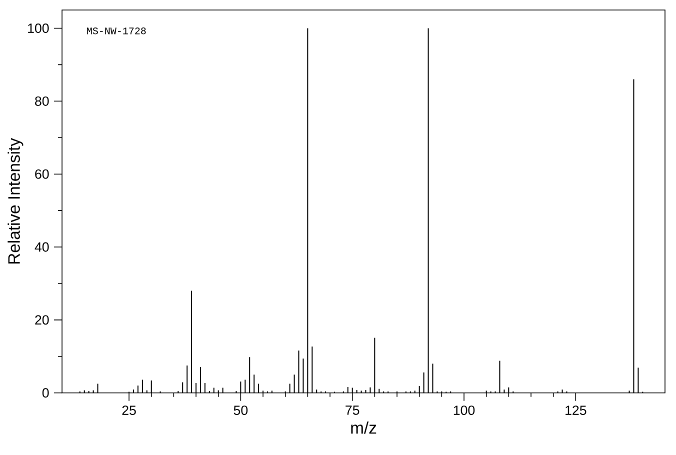 The image size is (676, 455). What do you see at coordinates (42, 101) in the screenshot?
I see `y-tick-label: 80` at bounding box center [42, 101].